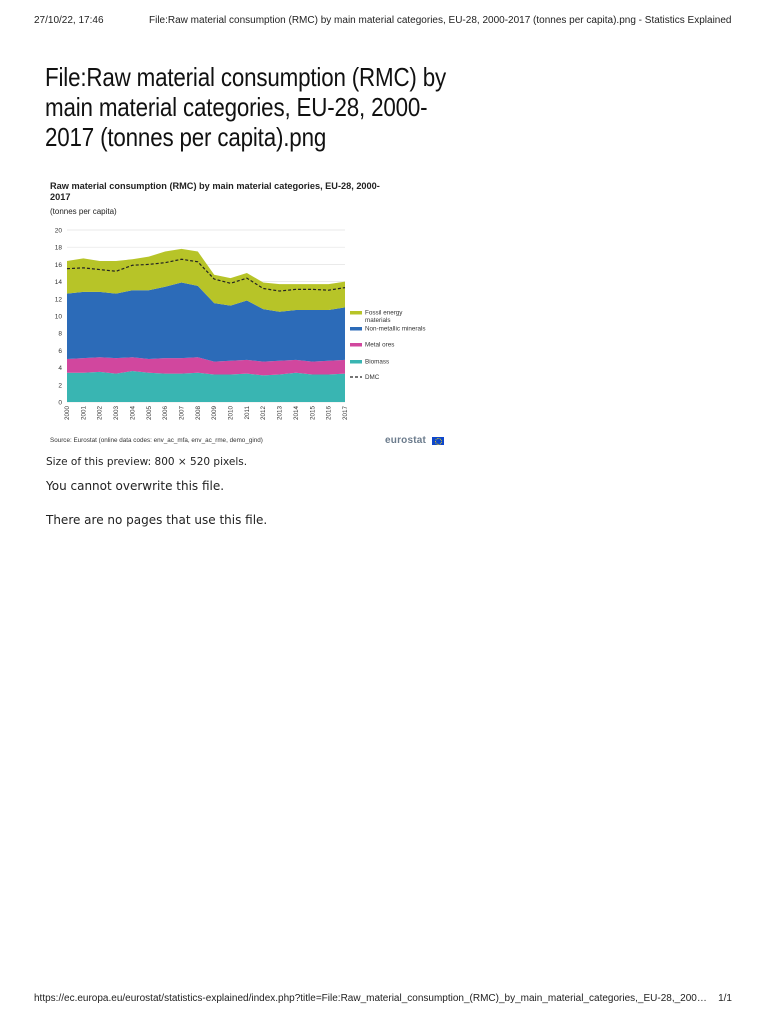 The width and height of the screenshot is (768, 1024). Describe the element at coordinates (406, 440) in the screenshot. I see `eurostat-logo: eurostat` at that location.